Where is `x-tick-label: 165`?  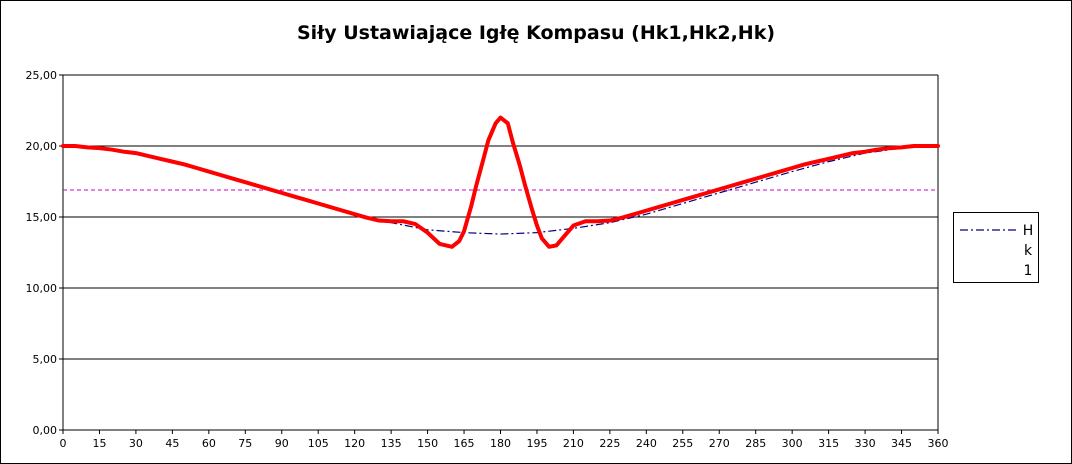
x-tick-label: 165 is located at coordinates (464, 443).